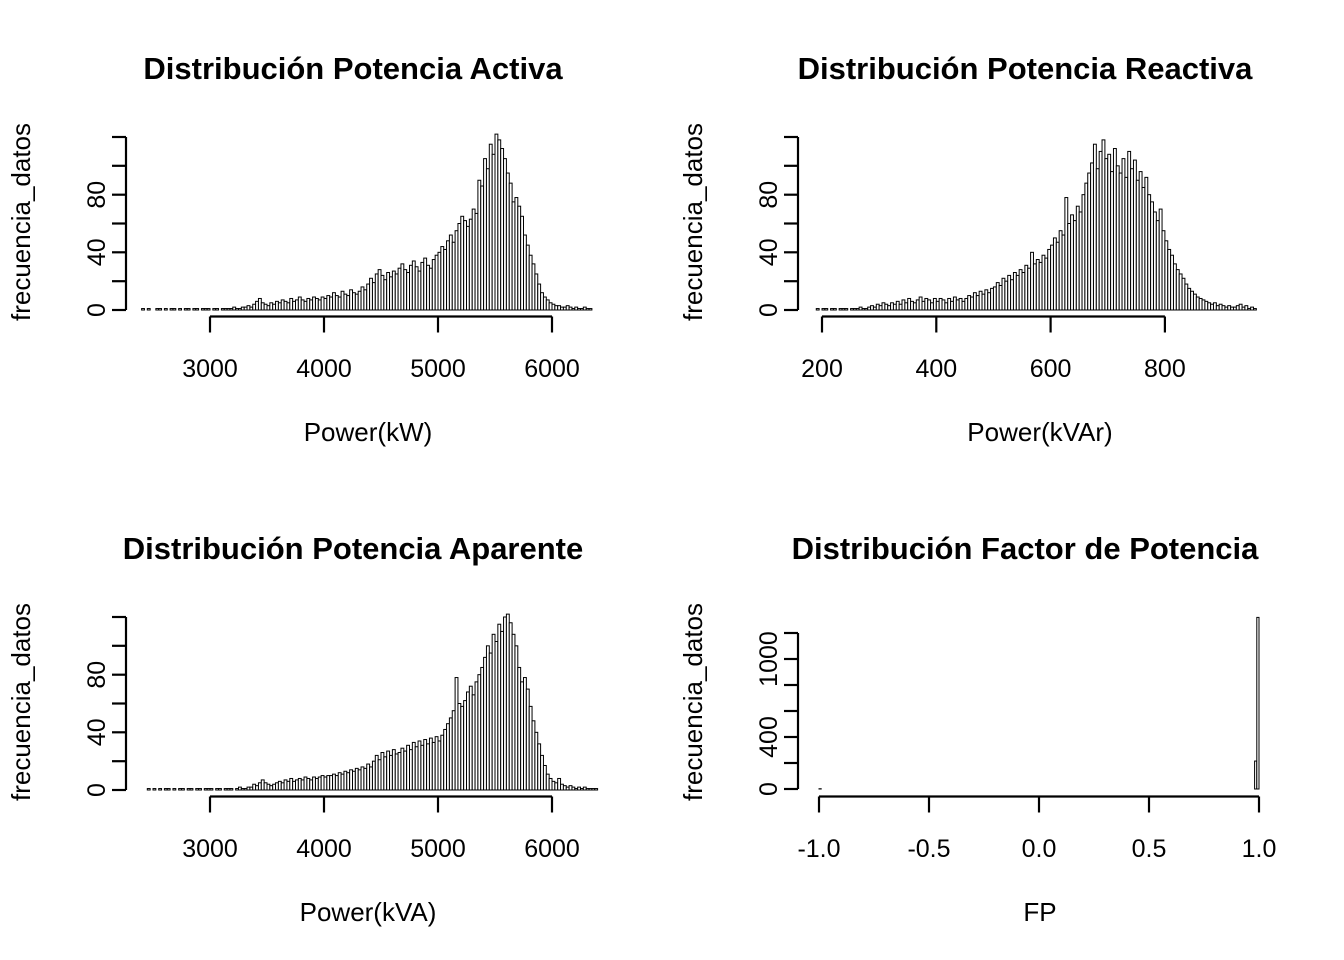 The width and height of the screenshot is (1344, 960). I want to click on y-tick-label: 400, so click(769, 737).